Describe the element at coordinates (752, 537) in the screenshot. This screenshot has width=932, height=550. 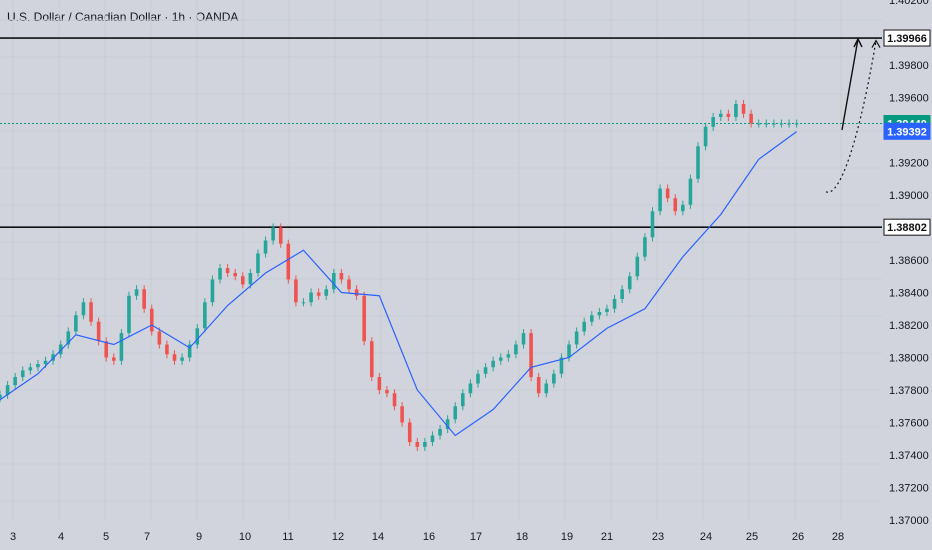
I see `x-tick-label: 25` at that location.